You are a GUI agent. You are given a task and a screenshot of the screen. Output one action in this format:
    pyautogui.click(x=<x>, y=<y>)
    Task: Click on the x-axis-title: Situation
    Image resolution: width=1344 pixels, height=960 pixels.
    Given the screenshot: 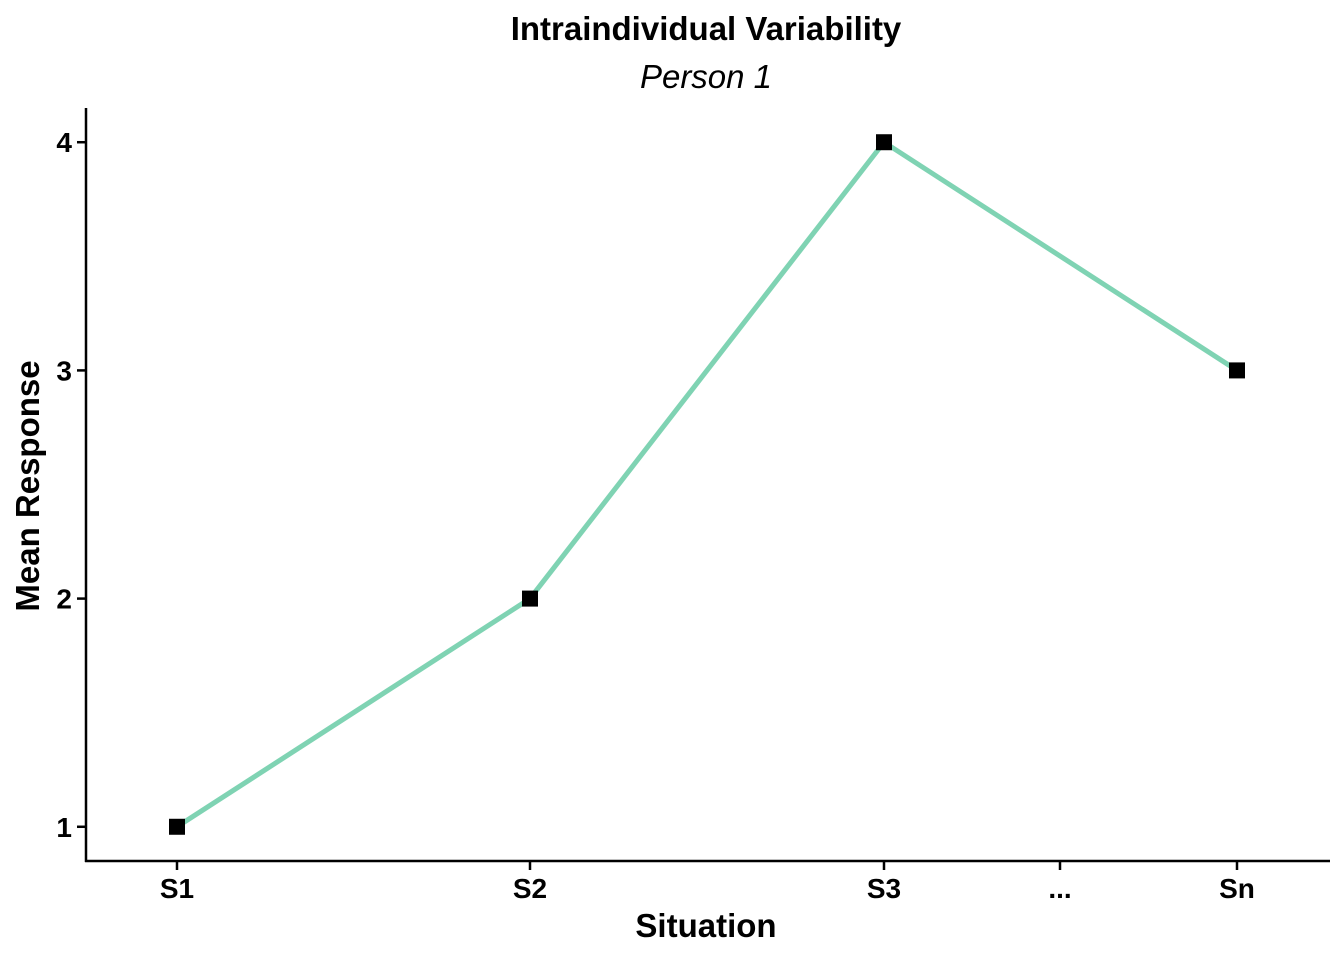 What is the action you would take?
    pyautogui.click(x=705, y=925)
    